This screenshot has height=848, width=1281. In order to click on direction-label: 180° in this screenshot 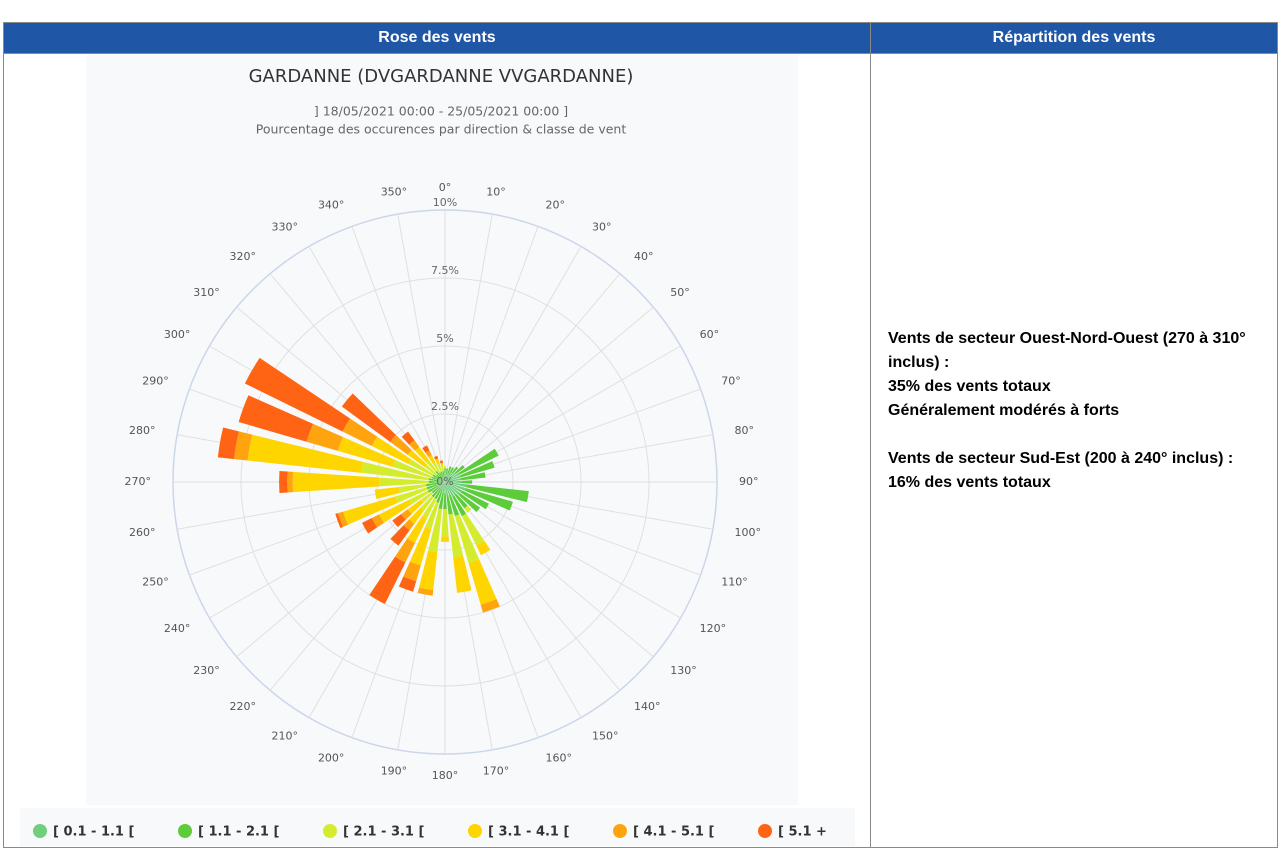, I will do `click(445, 775)`.